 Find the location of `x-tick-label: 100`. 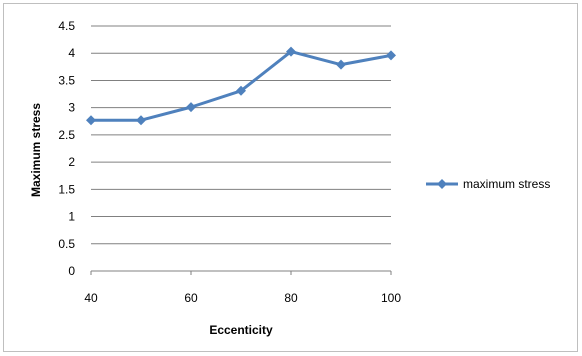

x-tick-label: 100 is located at coordinates (391, 298).